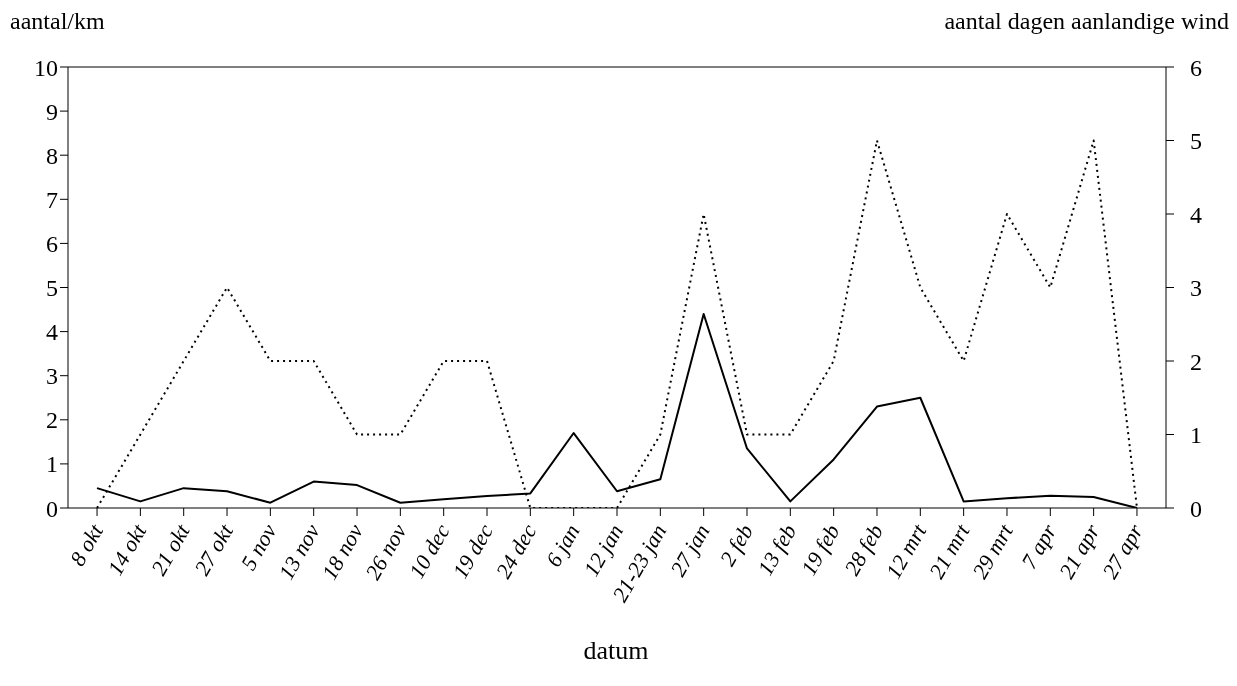  Describe the element at coordinates (57, 21) in the screenshot. I see `y-axis-title: aantal/km` at that location.